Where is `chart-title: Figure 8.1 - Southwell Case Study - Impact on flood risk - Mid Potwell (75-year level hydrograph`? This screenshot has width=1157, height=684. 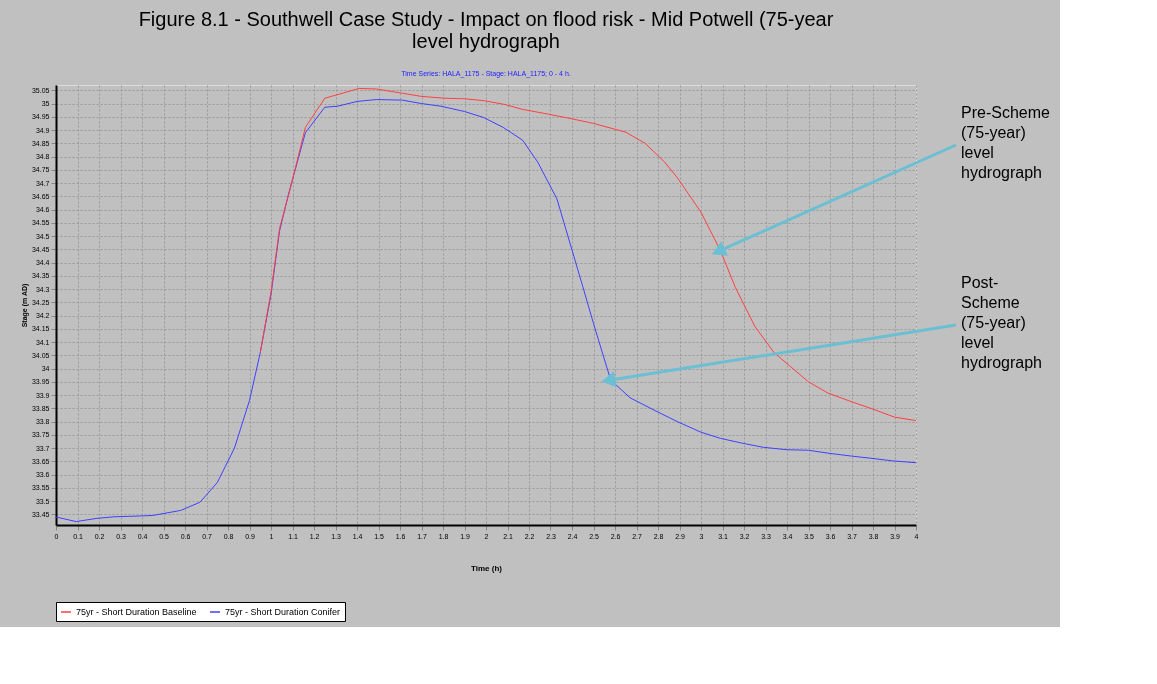
chart-title: Figure 8.1 - Southwell Case Study - Impact on flood risk - Mid Potwell (75-year level hydrograph is located at coordinates (486, 30).